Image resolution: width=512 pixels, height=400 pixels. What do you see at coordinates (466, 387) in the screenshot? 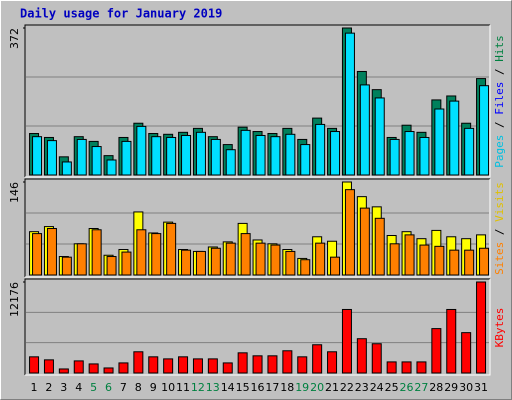
I see `x-tick-label: 30` at bounding box center [466, 387].